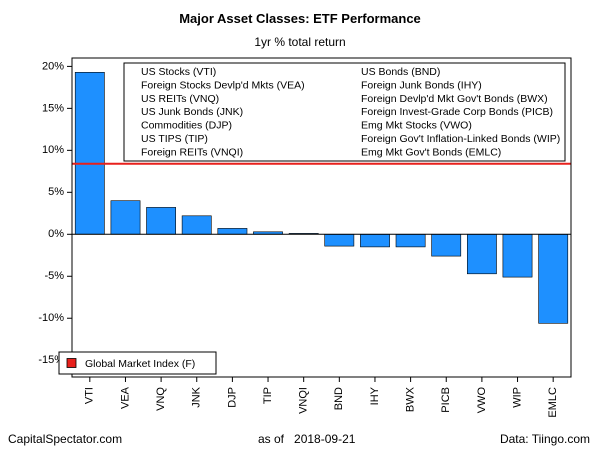 The width and height of the screenshot is (600, 450). Describe the element at coordinates (446, 400) in the screenshot. I see `x-tick-label-picb: PICB` at that location.